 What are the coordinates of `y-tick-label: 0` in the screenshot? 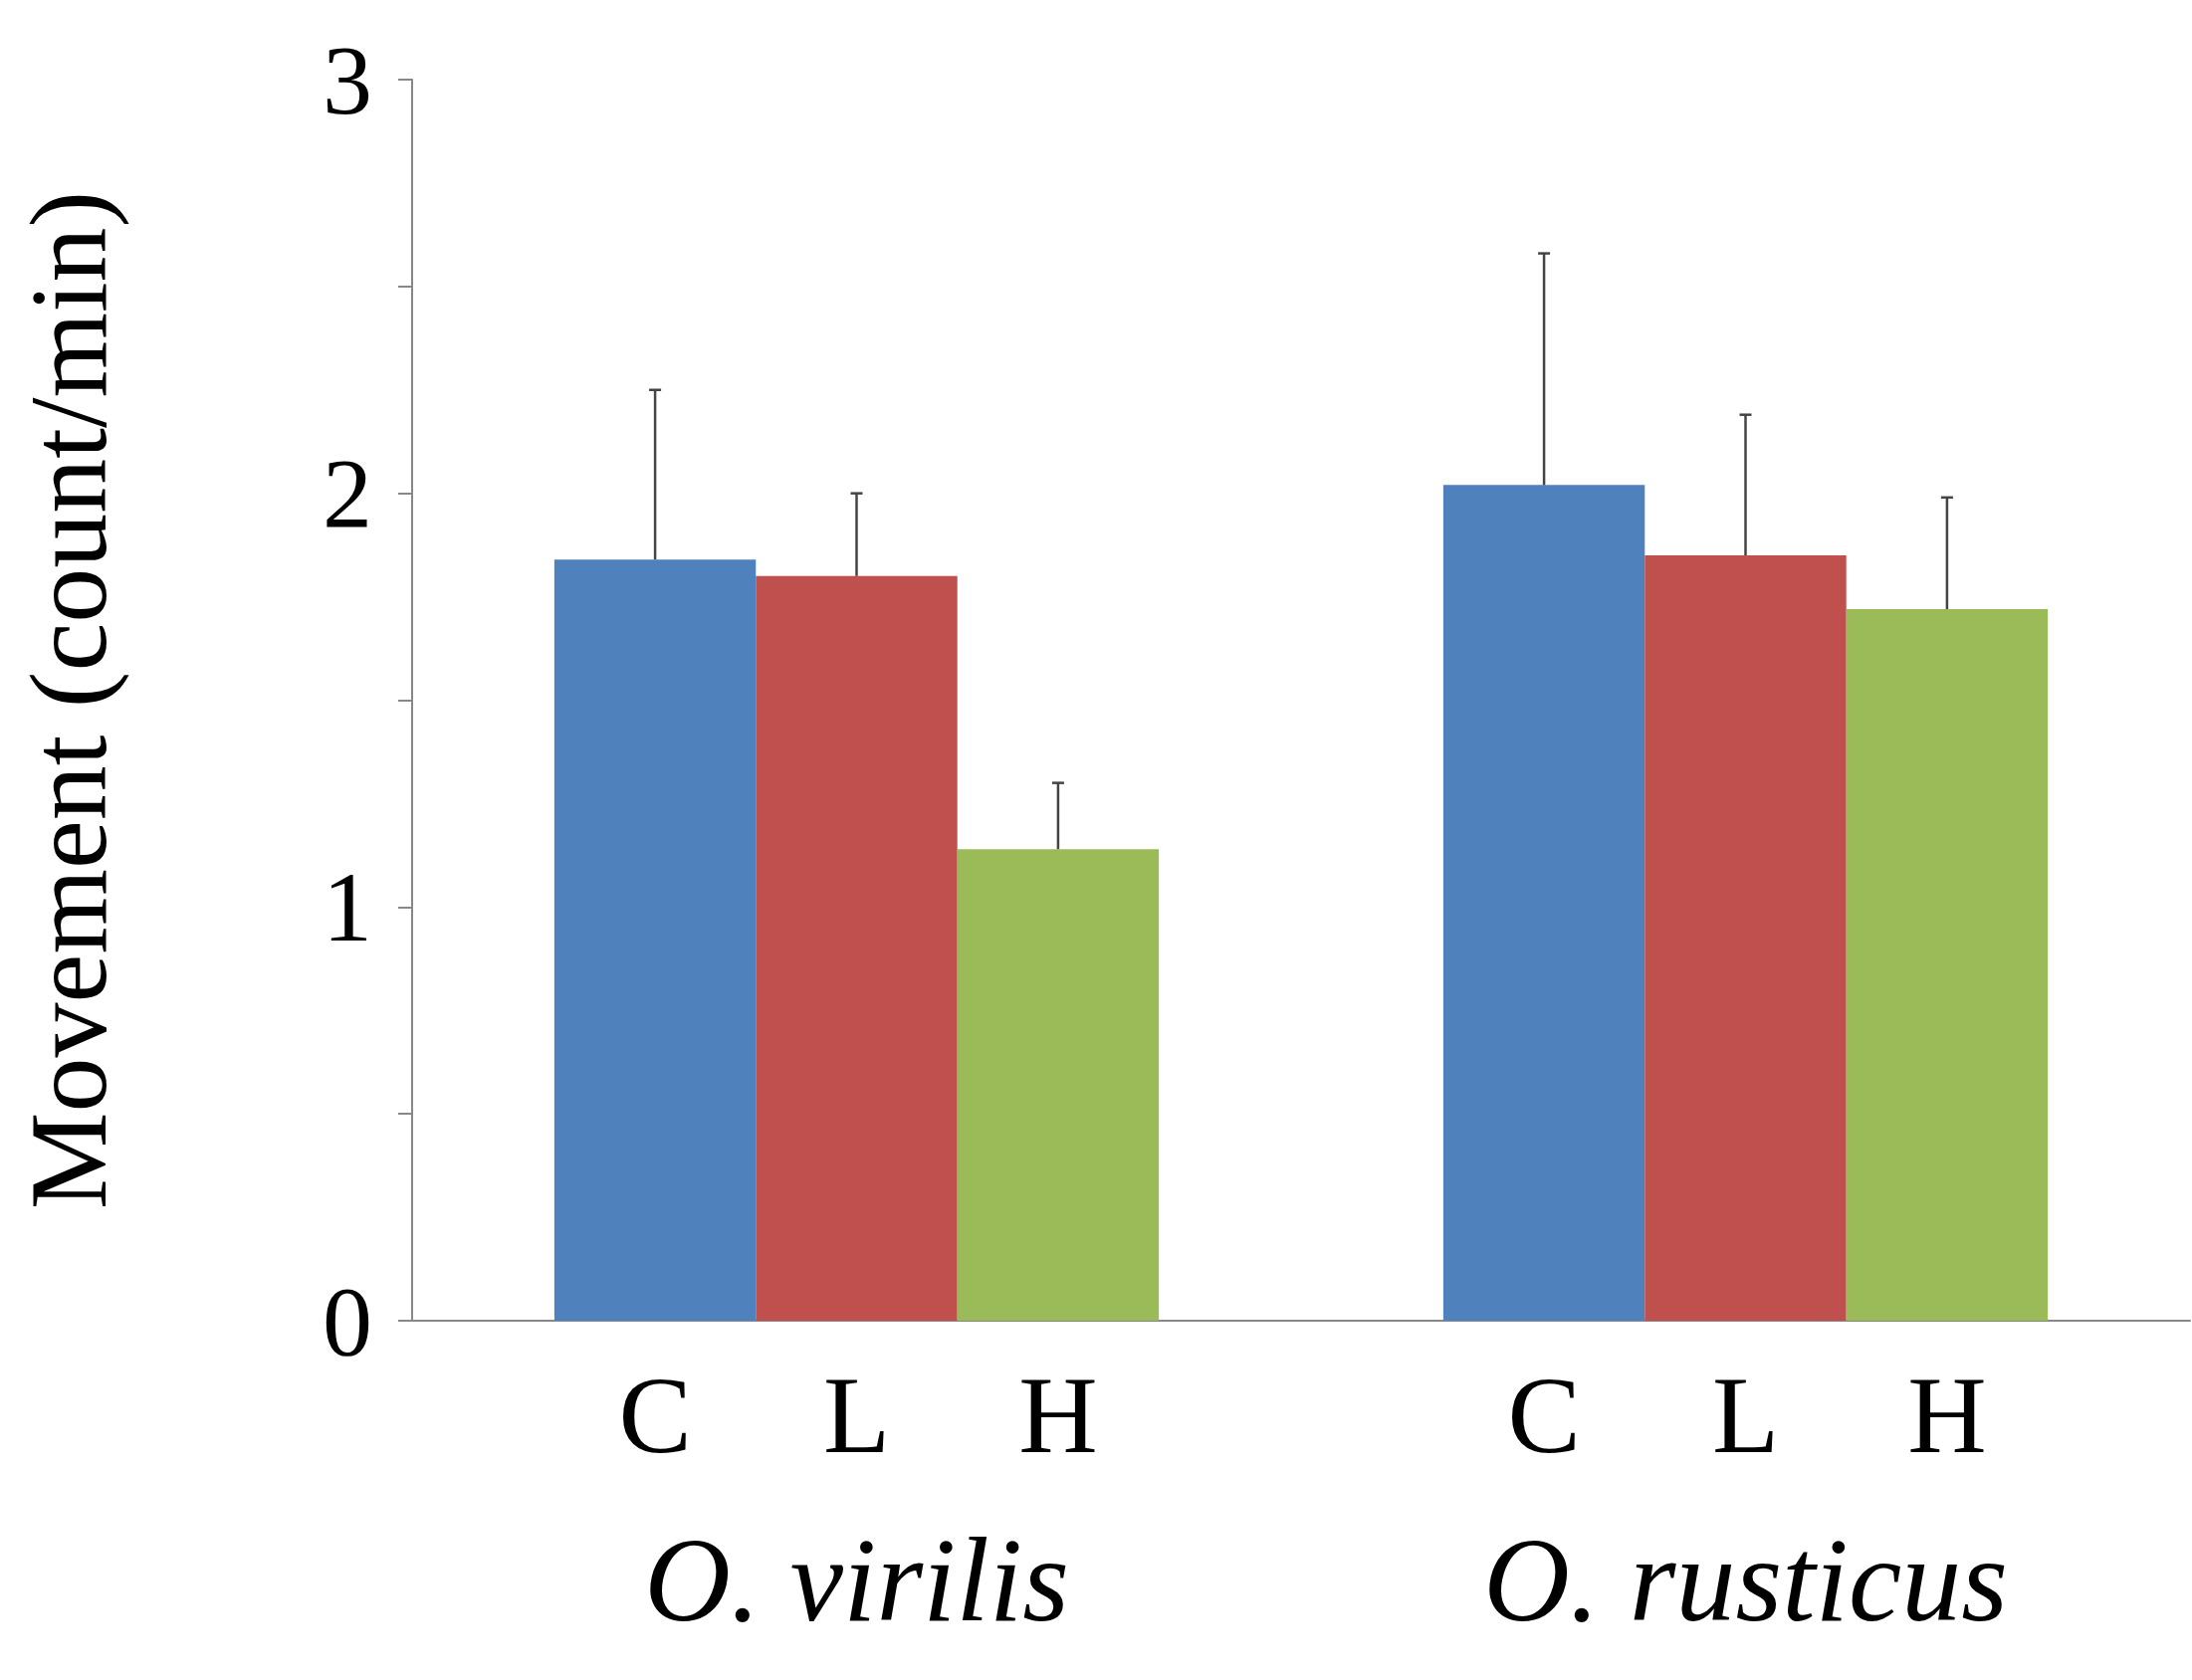 It's located at (348, 1320).